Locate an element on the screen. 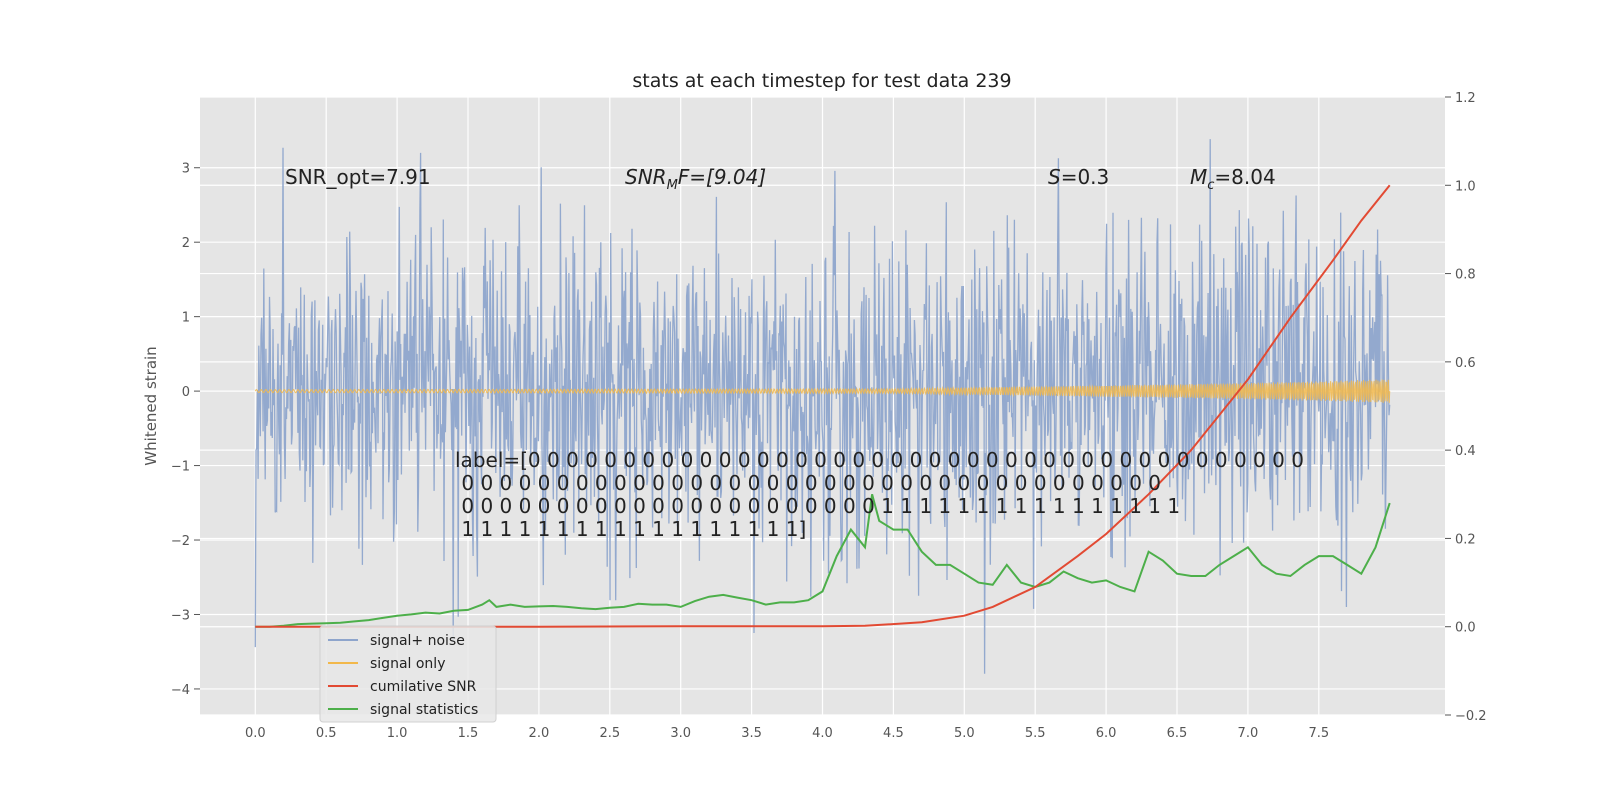 Image resolution: width=1600 pixels, height=800 pixels. y-tick-label: −2 is located at coordinates (180, 541).